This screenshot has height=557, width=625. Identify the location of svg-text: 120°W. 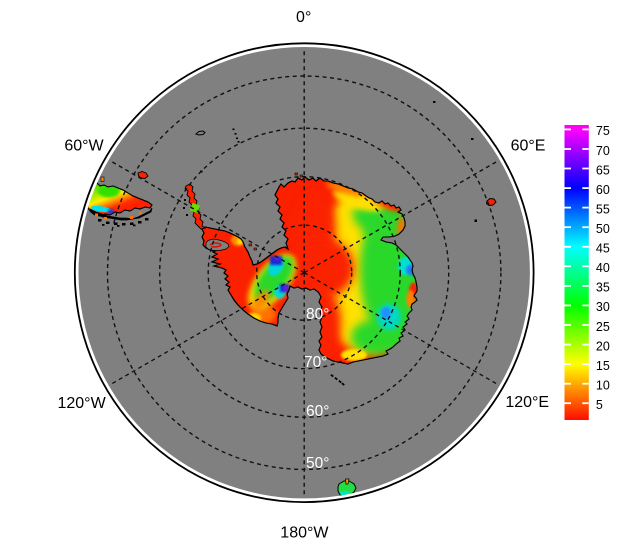
(81, 403).